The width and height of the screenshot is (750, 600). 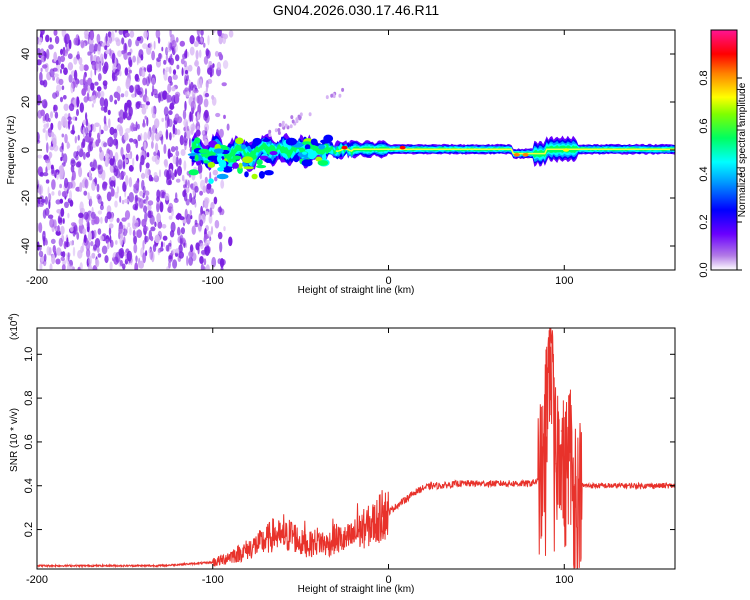 I want to click on colorbar-tick-label: 0.4, so click(x=704, y=173).